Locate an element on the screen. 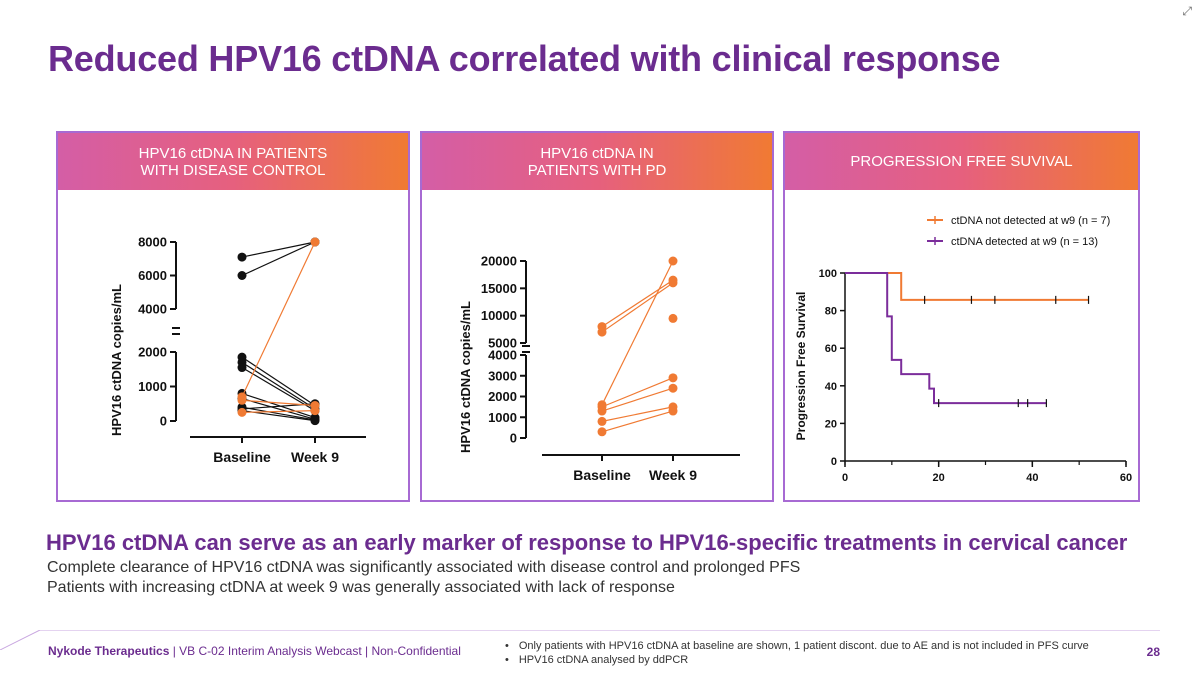 The height and width of the screenshot is (674, 1200). x-tick-label: 0 is located at coordinates (845, 478).